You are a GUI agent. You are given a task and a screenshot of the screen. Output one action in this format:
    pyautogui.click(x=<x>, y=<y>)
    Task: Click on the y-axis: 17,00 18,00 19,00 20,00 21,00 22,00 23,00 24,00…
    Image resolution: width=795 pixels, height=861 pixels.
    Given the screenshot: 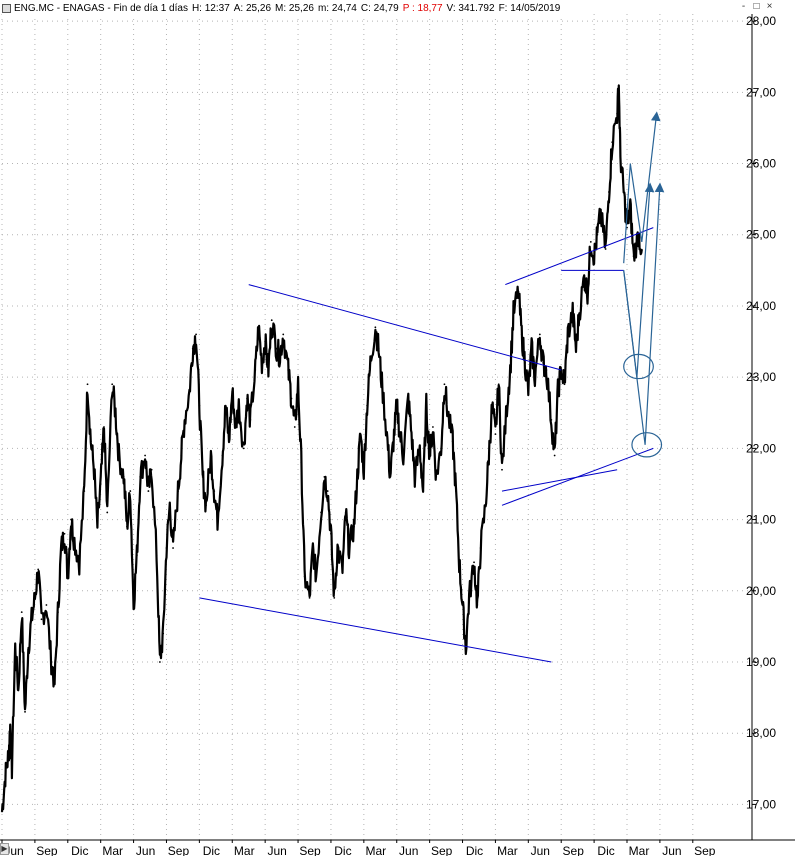 What is the action you would take?
    pyautogui.click(x=761, y=427)
    